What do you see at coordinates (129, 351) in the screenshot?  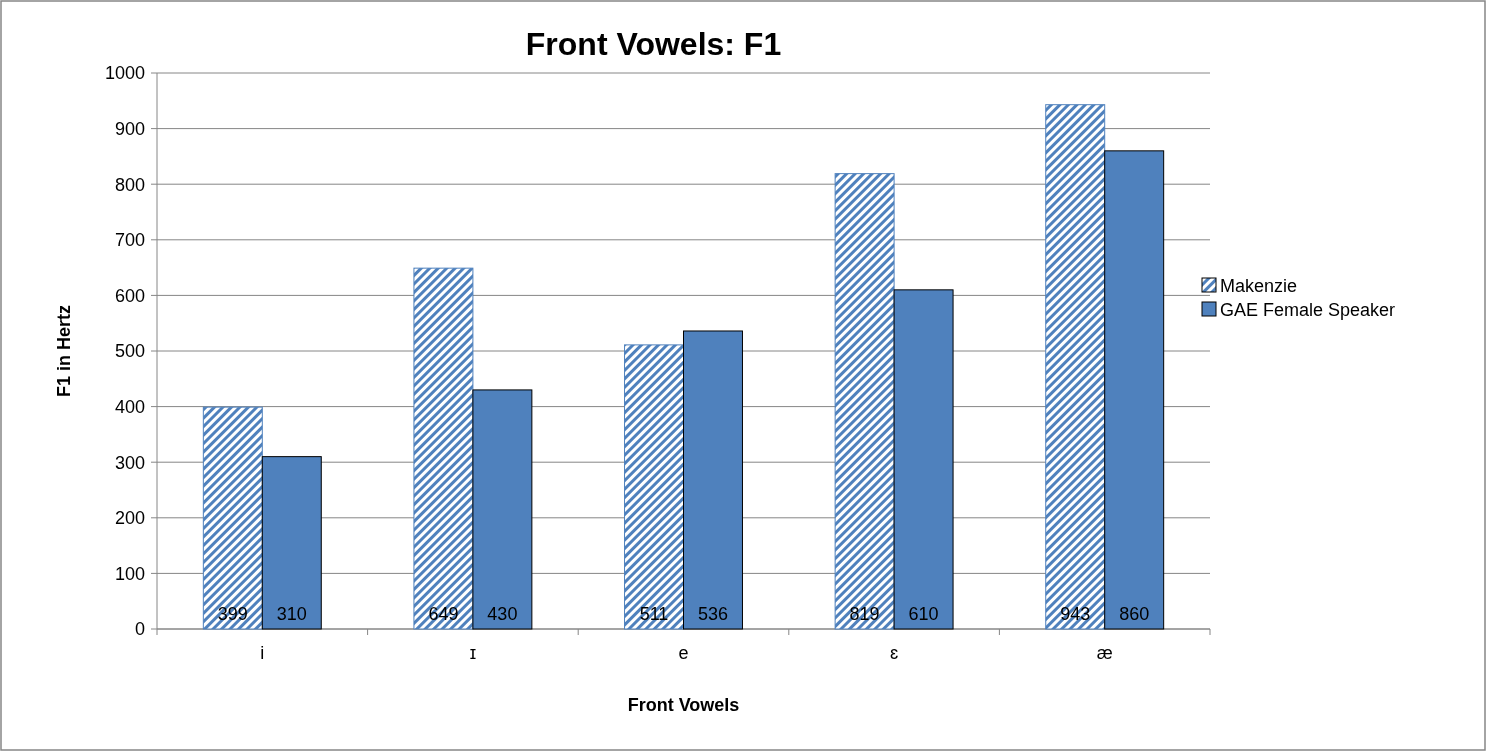 I see `y-tick-label: 500` at bounding box center [129, 351].